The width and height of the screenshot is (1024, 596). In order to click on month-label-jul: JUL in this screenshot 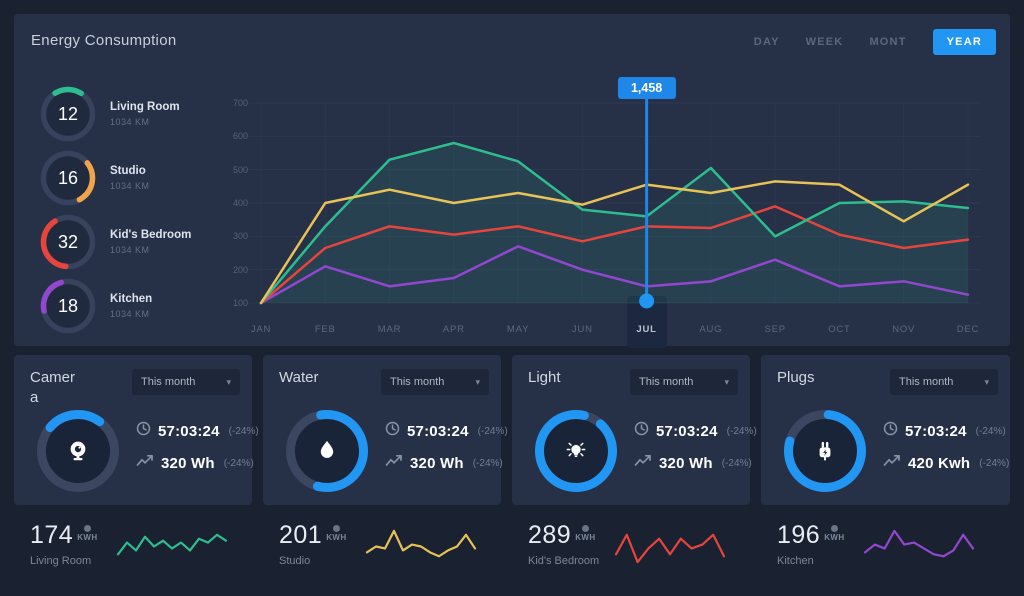, I will do `click(646, 329)`.